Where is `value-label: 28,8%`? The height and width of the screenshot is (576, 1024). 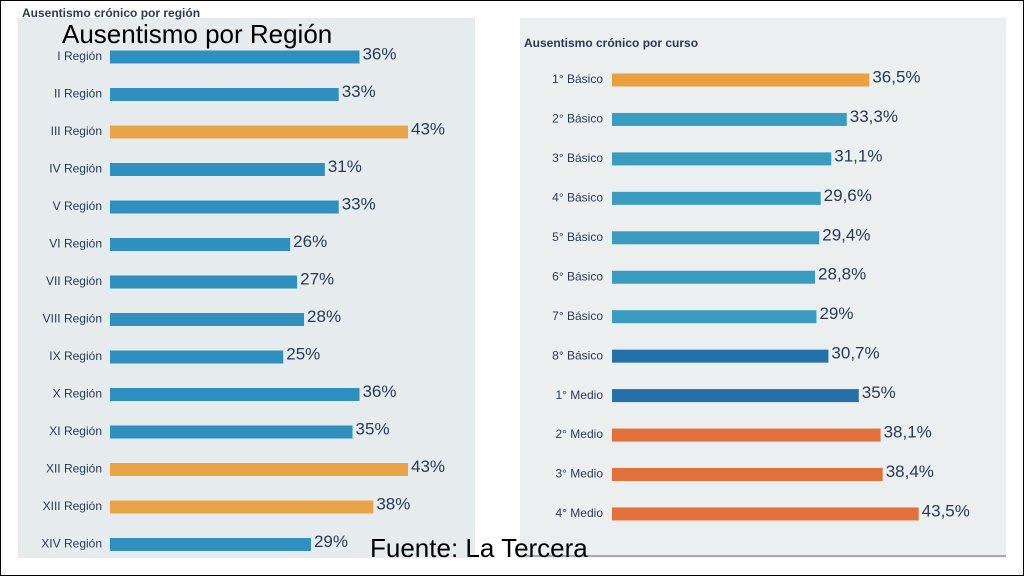
value-label: 28,8% is located at coordinates (842, 274).